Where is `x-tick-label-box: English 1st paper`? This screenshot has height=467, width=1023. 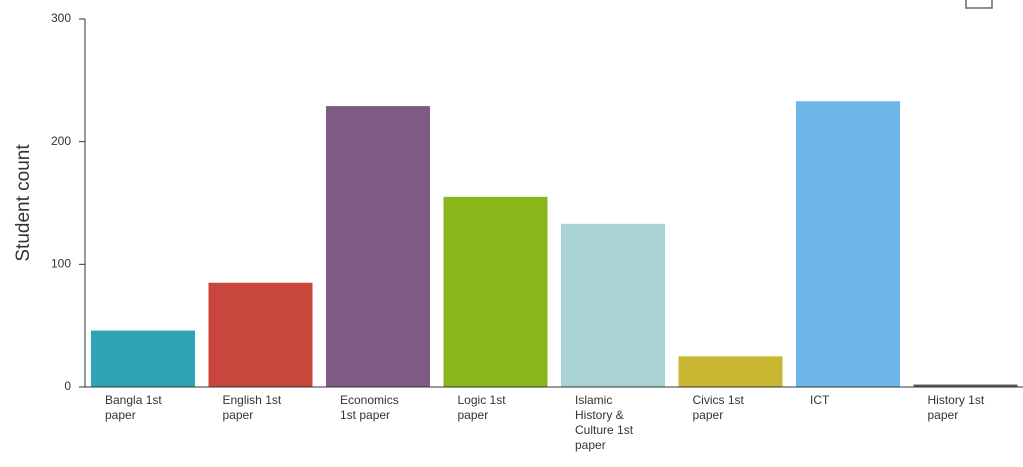
x-tick-label-box: English 1st paper is located at coordinates (252, 407).